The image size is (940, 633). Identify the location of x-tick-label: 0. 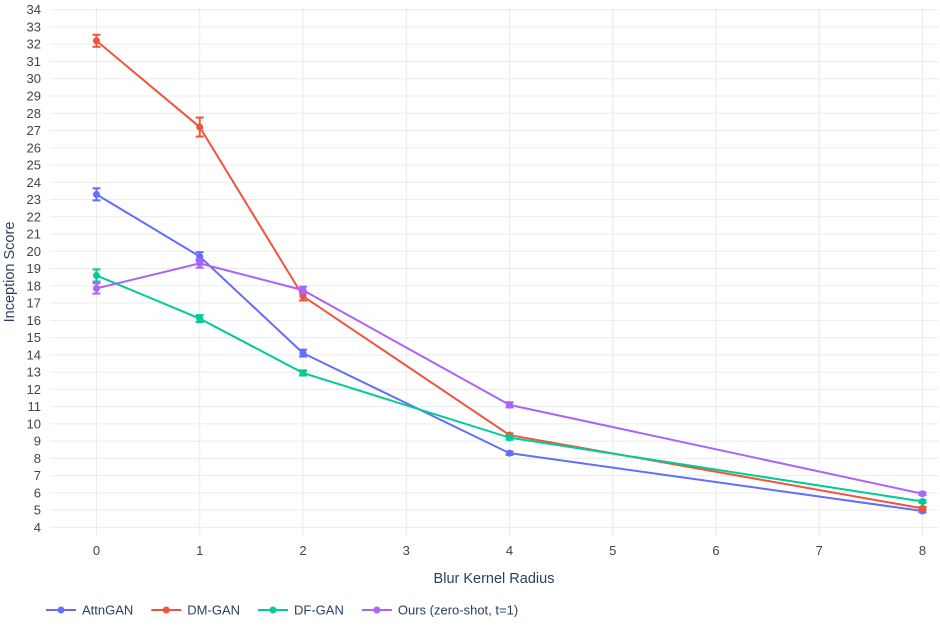
(96, 550).